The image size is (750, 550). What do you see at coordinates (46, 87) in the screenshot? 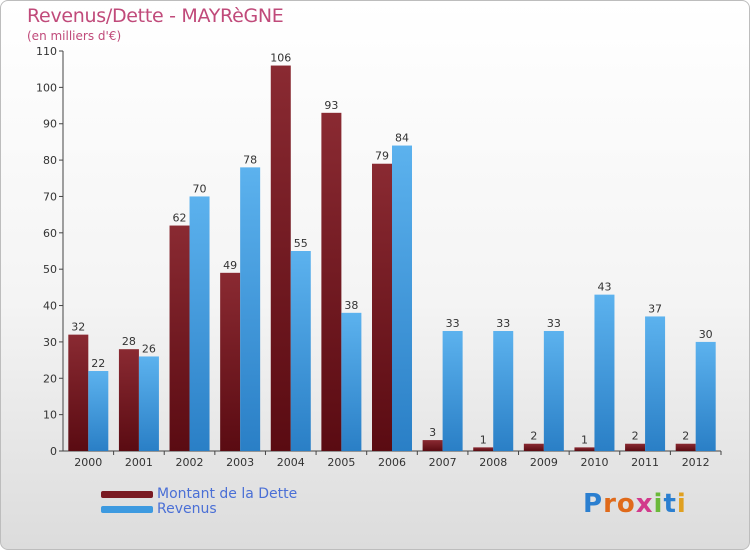
I see `y-tick-label: 100` at bounding box center [46, 87].